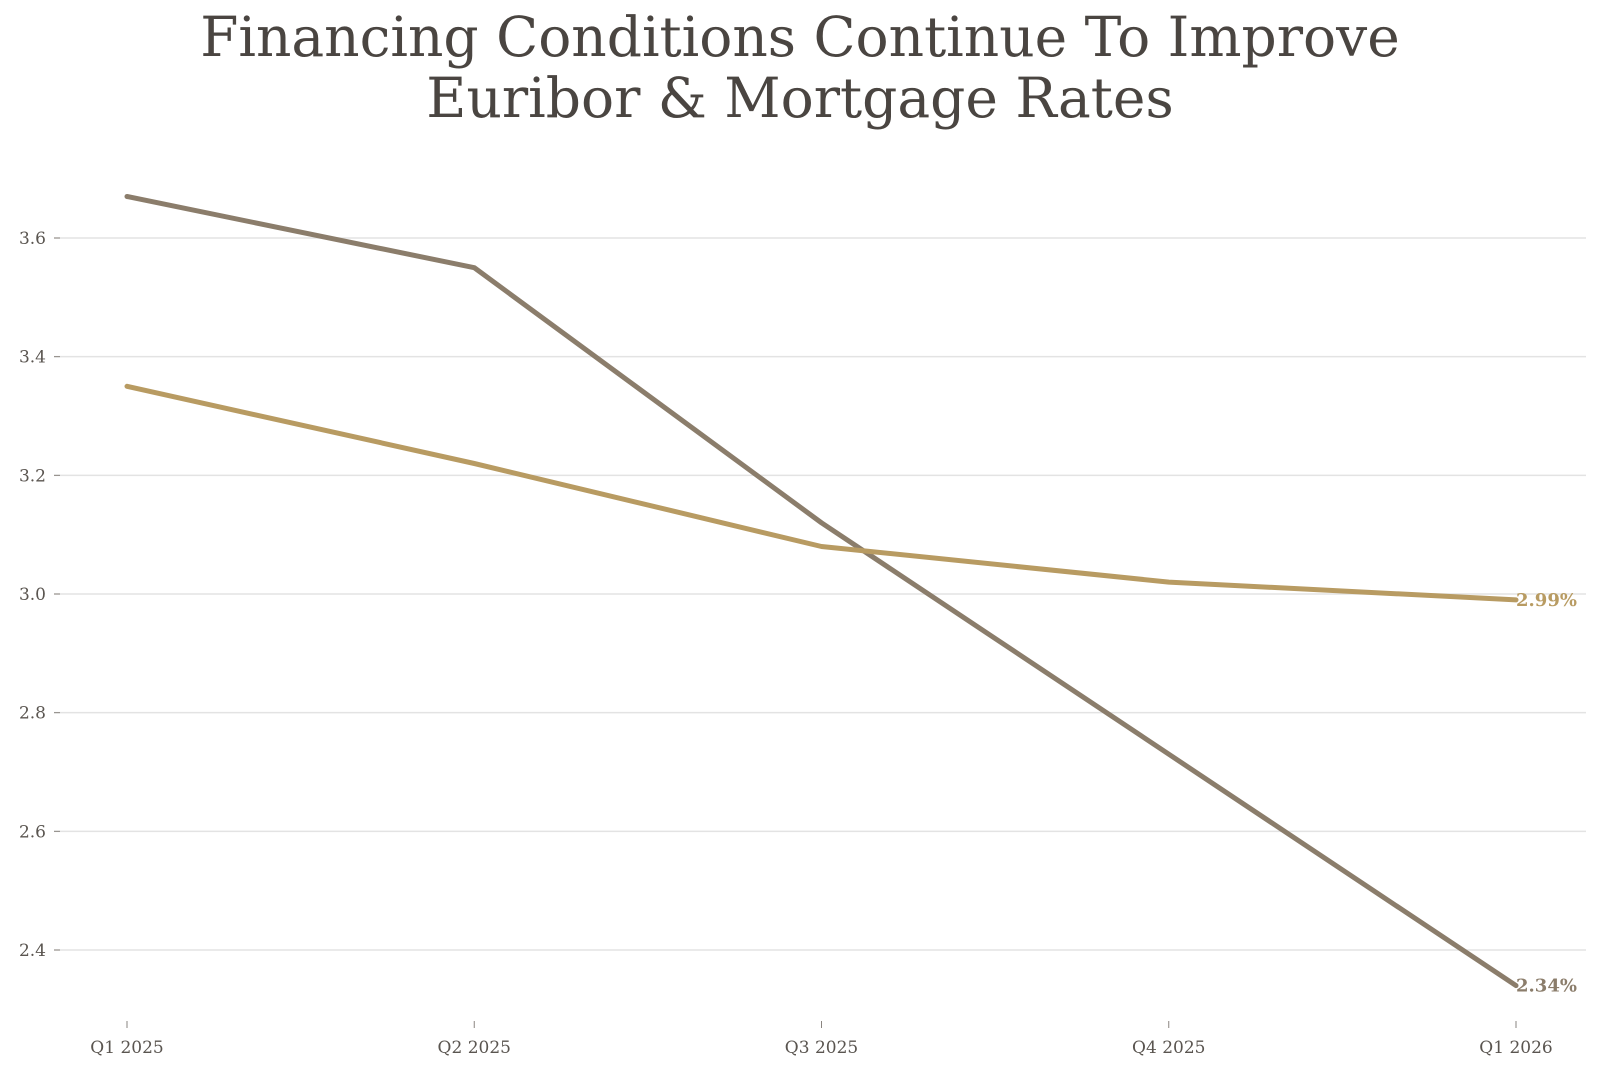 Image resolution: width=1600 pixels, height=1072 pixels. I want to click on x-axis: Q1 2025 Q2 2025 Q3 2025 Q4 2025 Q1 2026, so click(821, 1039).